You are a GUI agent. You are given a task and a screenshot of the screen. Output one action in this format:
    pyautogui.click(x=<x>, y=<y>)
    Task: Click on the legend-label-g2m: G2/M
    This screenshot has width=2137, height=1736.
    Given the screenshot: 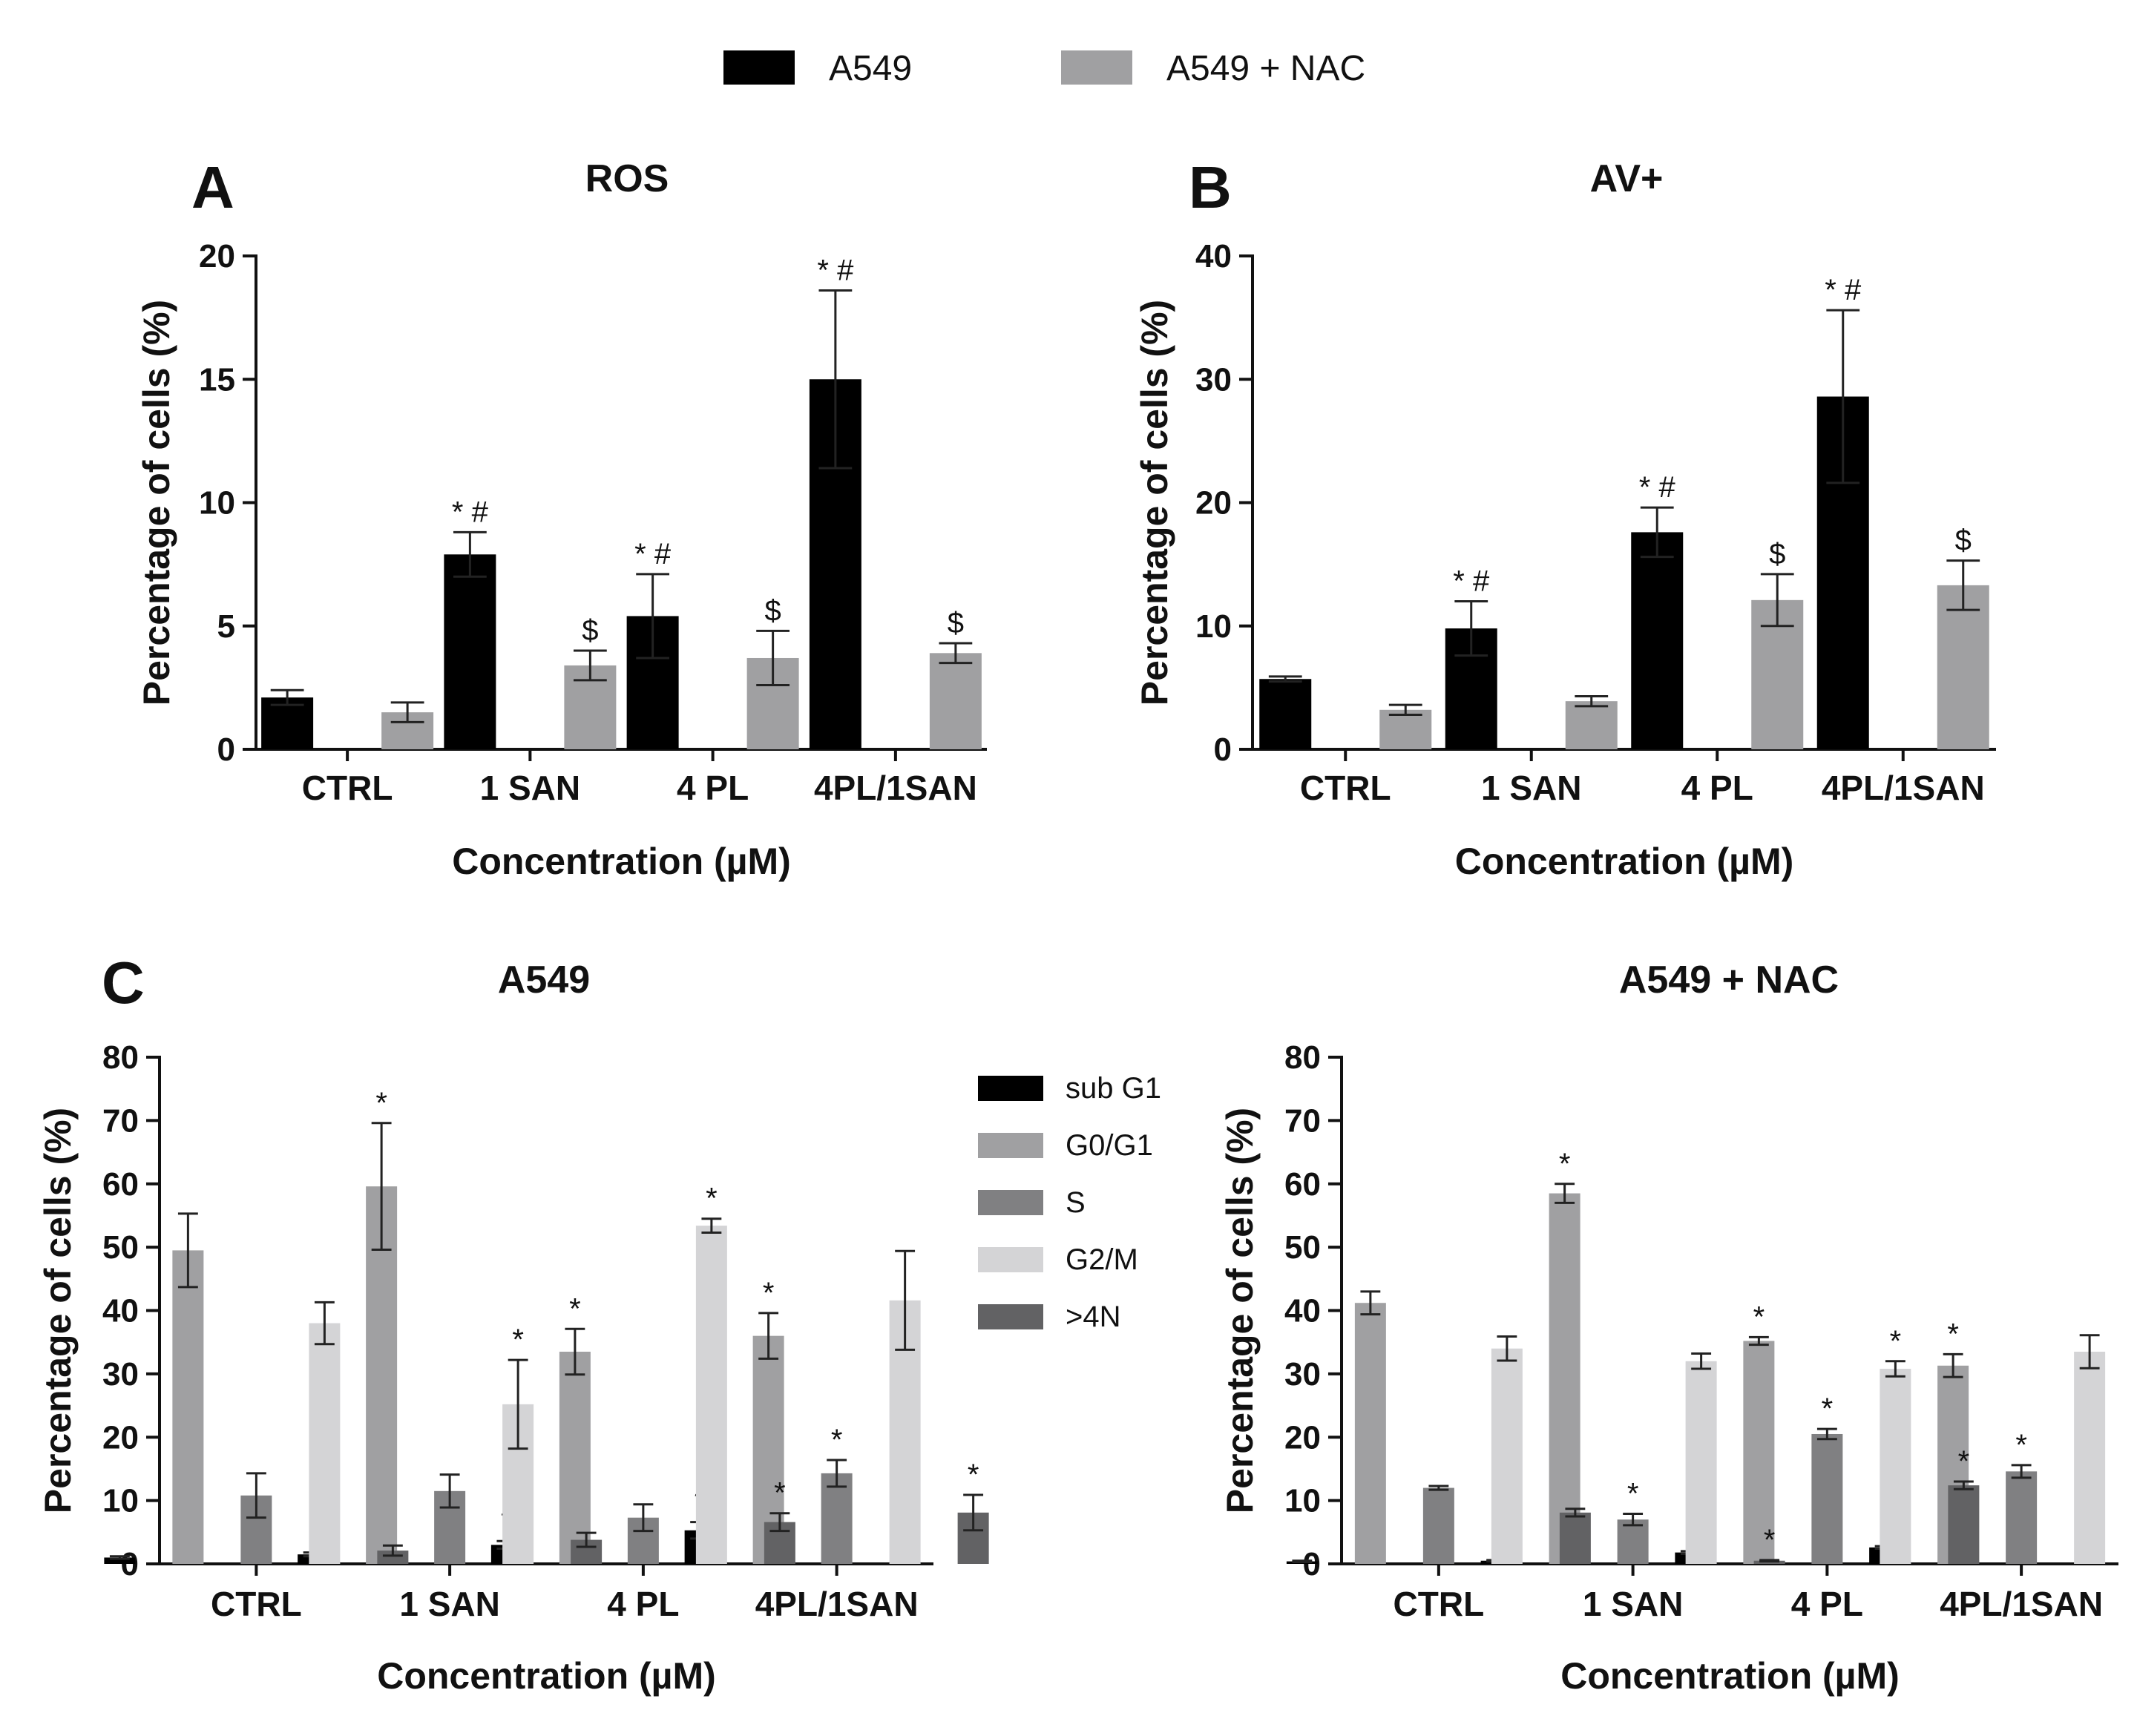 What is the action you would take?
    pyautogui.click(x=1102, y=1260)
    